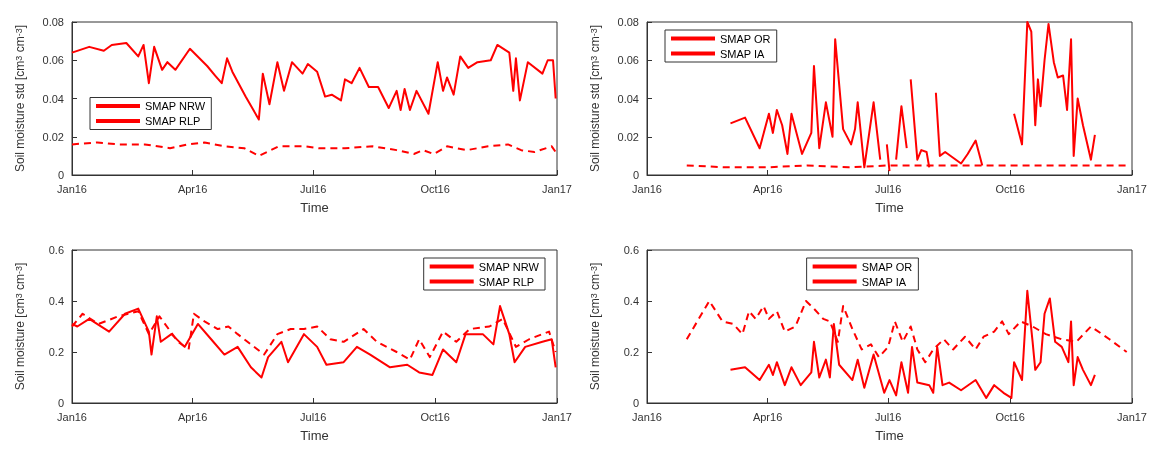  What do you see at coordinates (314, 149) in the screenshot?
I see `line-series` at bounding box center [314, 149].